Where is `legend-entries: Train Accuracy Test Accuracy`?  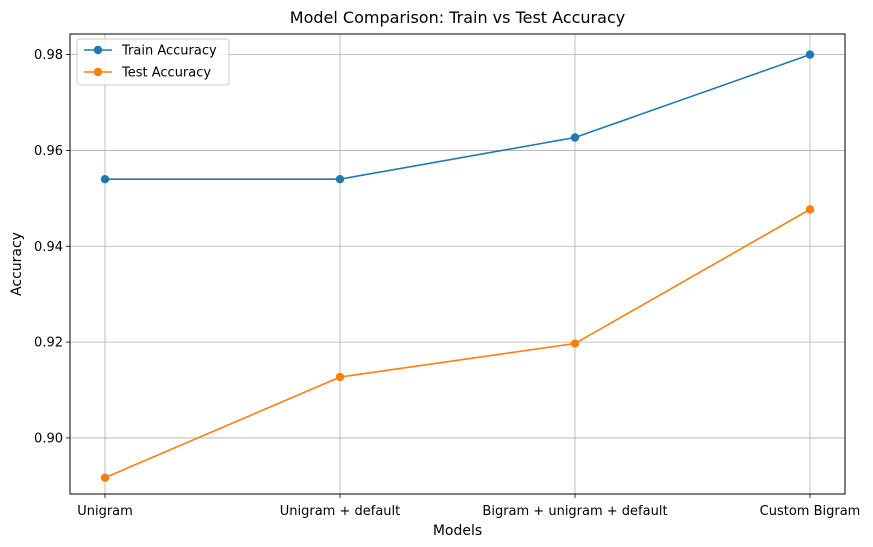 legend-entries: Train Accuracy Test Accuracy is located at coordinates (150, 62).